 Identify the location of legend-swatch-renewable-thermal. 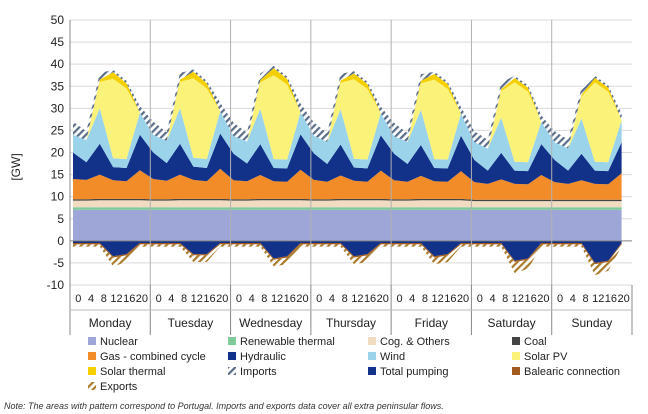
(232, 341).